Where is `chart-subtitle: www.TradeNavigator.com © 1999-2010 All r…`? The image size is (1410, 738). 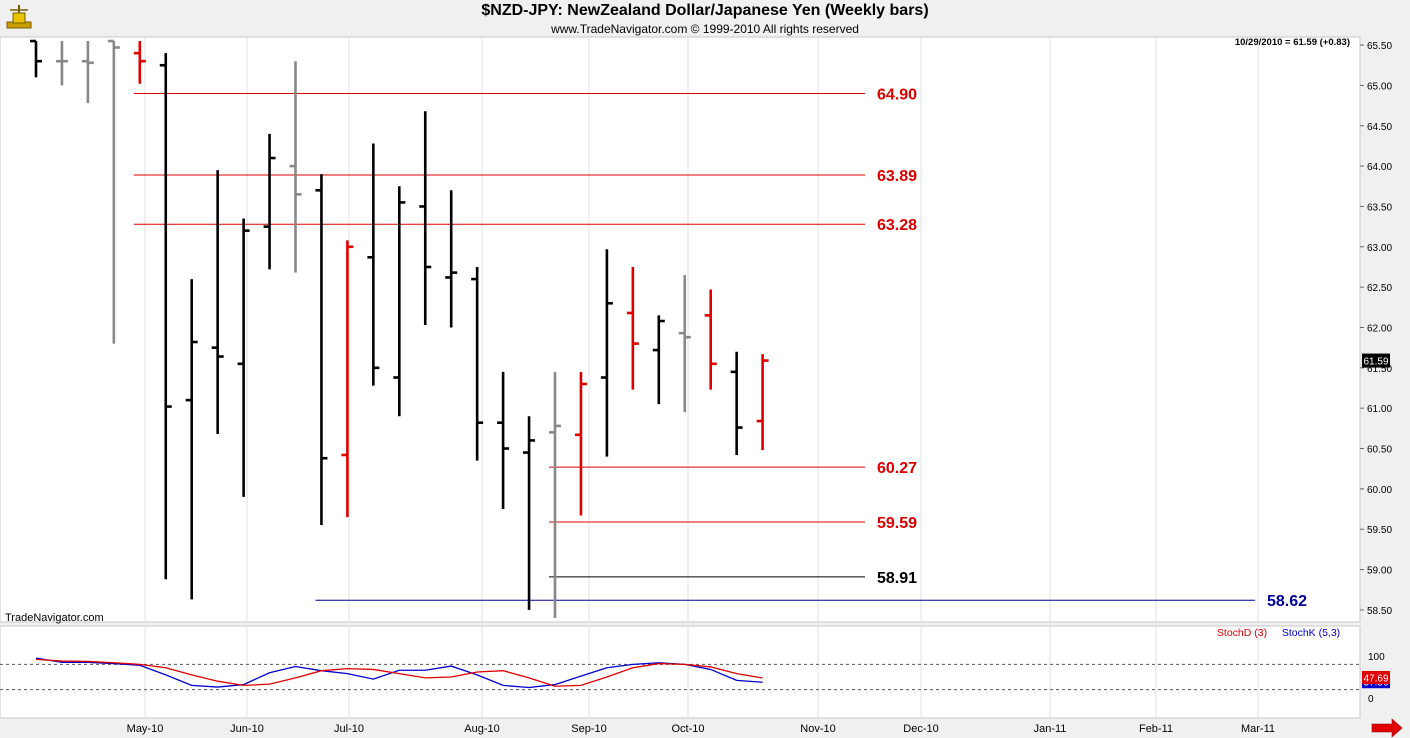 chart-subtitle: www.TradeNavigator.com © 1999-2010 All r… is located at coordinates (705, 29).